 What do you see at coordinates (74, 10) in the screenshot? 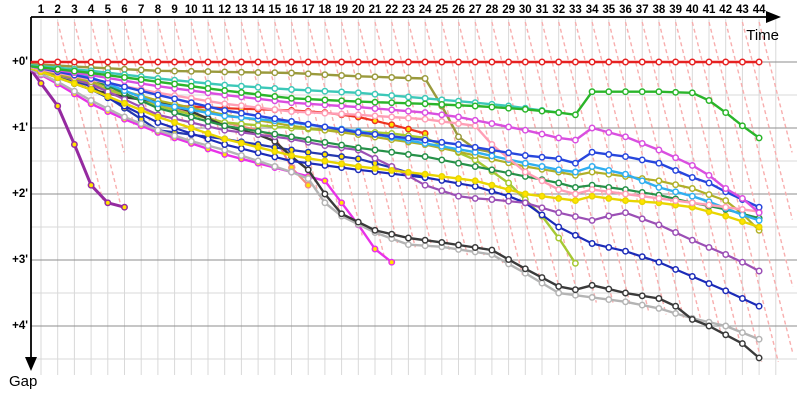
I see `svg-text: 3` at bounding box center [74, 10].